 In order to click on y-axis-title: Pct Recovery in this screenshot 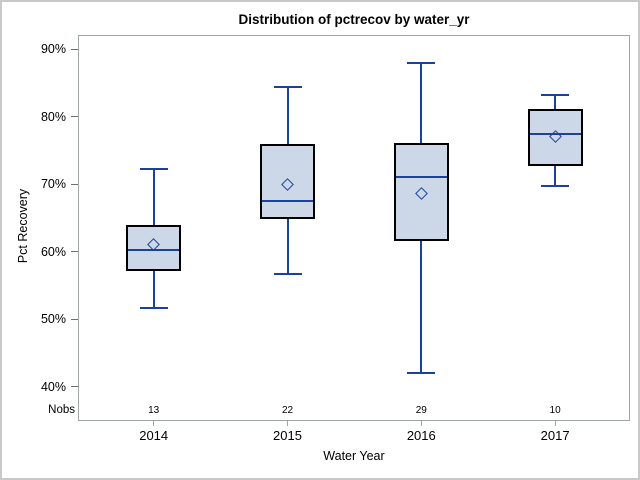, I will do `click(23, 226)`.